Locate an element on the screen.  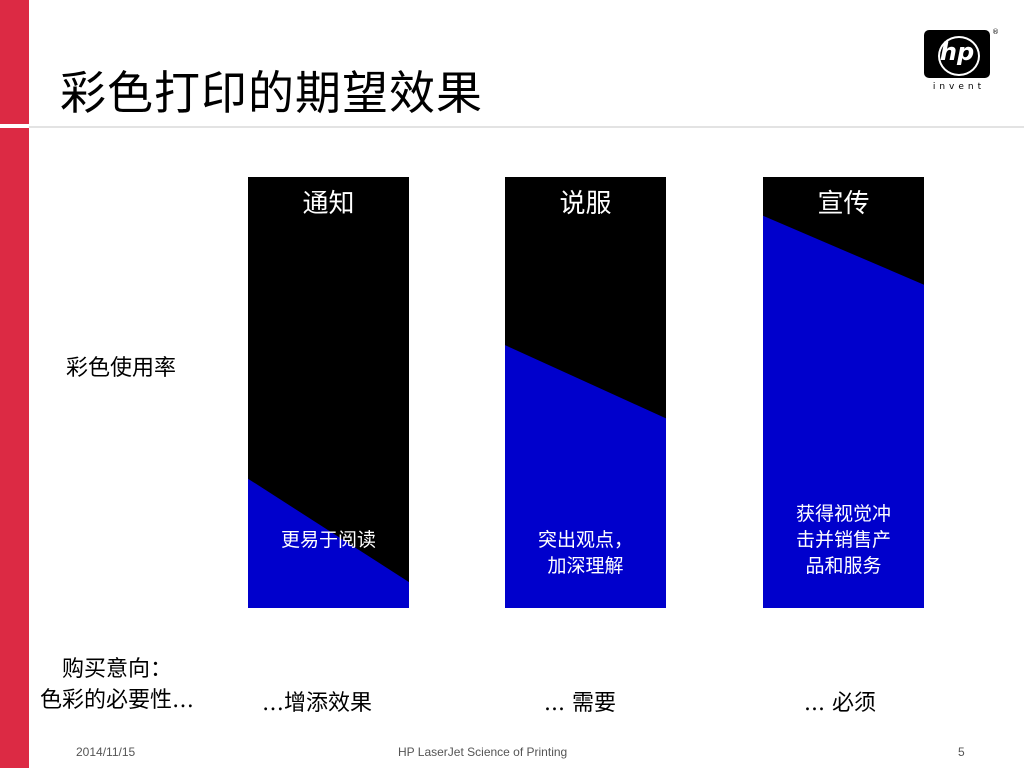
panel-inform-body: 更易于阅读 is located at coordinates (328, 540).